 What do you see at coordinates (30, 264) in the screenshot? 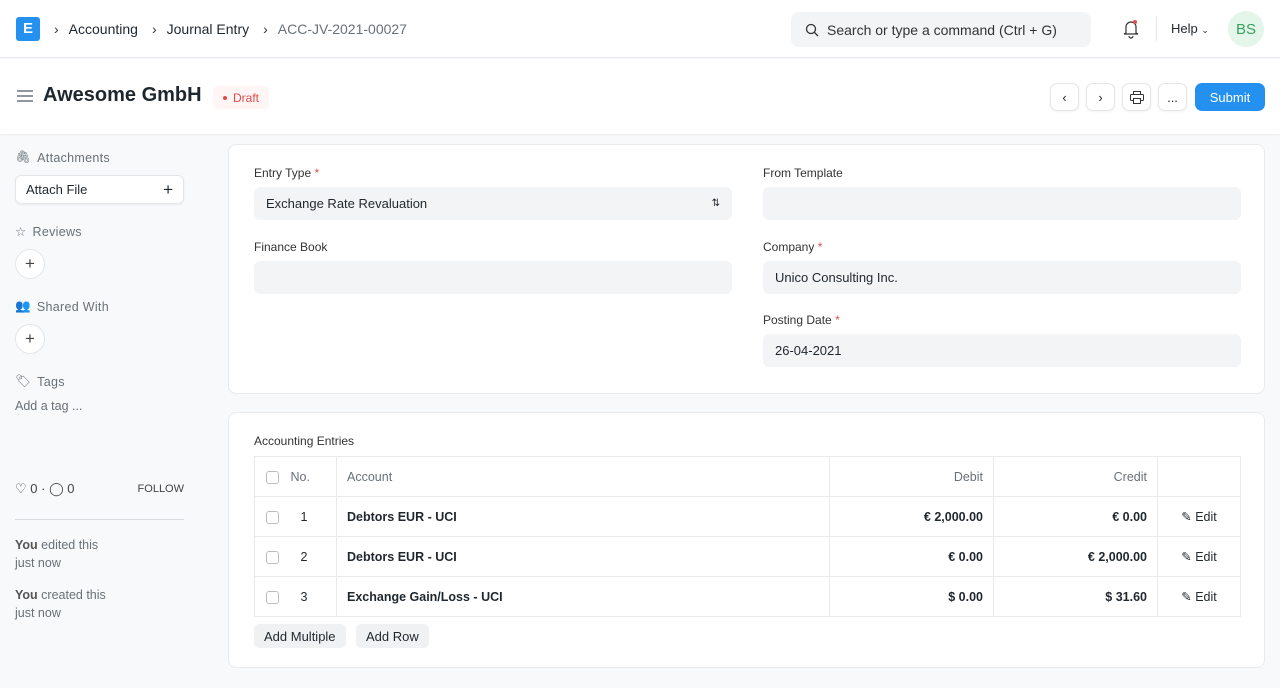
I see `add-review-button: +` at bounding box center [30, 264].